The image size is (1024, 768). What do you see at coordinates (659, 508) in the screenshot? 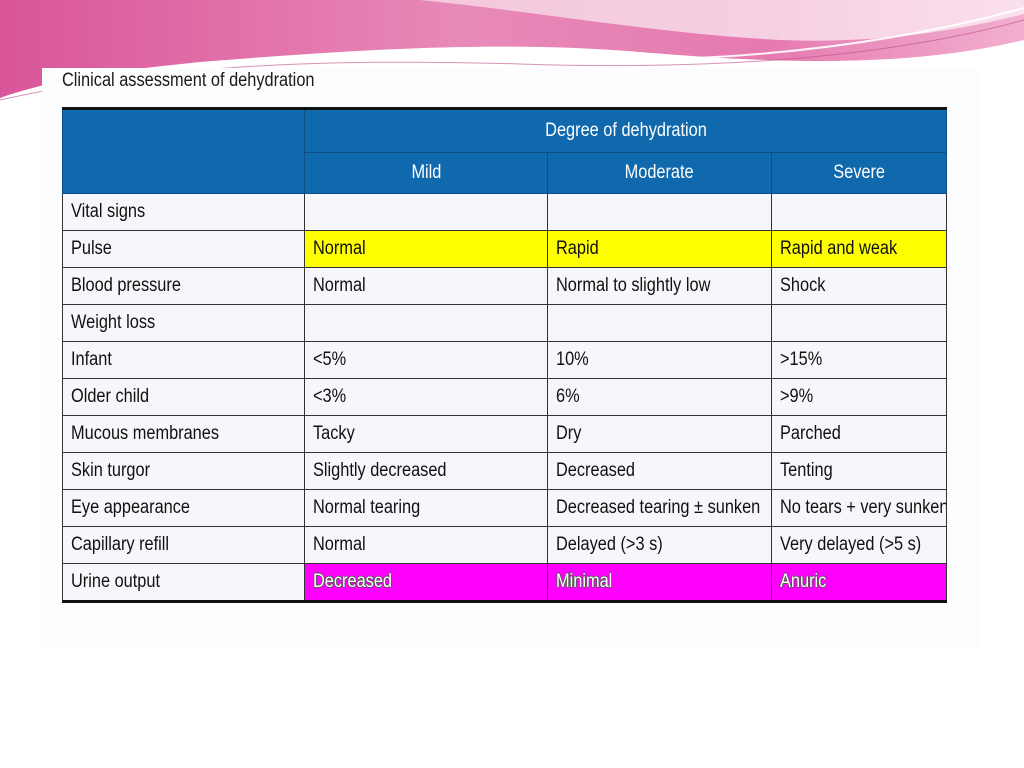
I see `cell-moderate: Decreased tearing ± sunken` at bounding box center [659, 508].